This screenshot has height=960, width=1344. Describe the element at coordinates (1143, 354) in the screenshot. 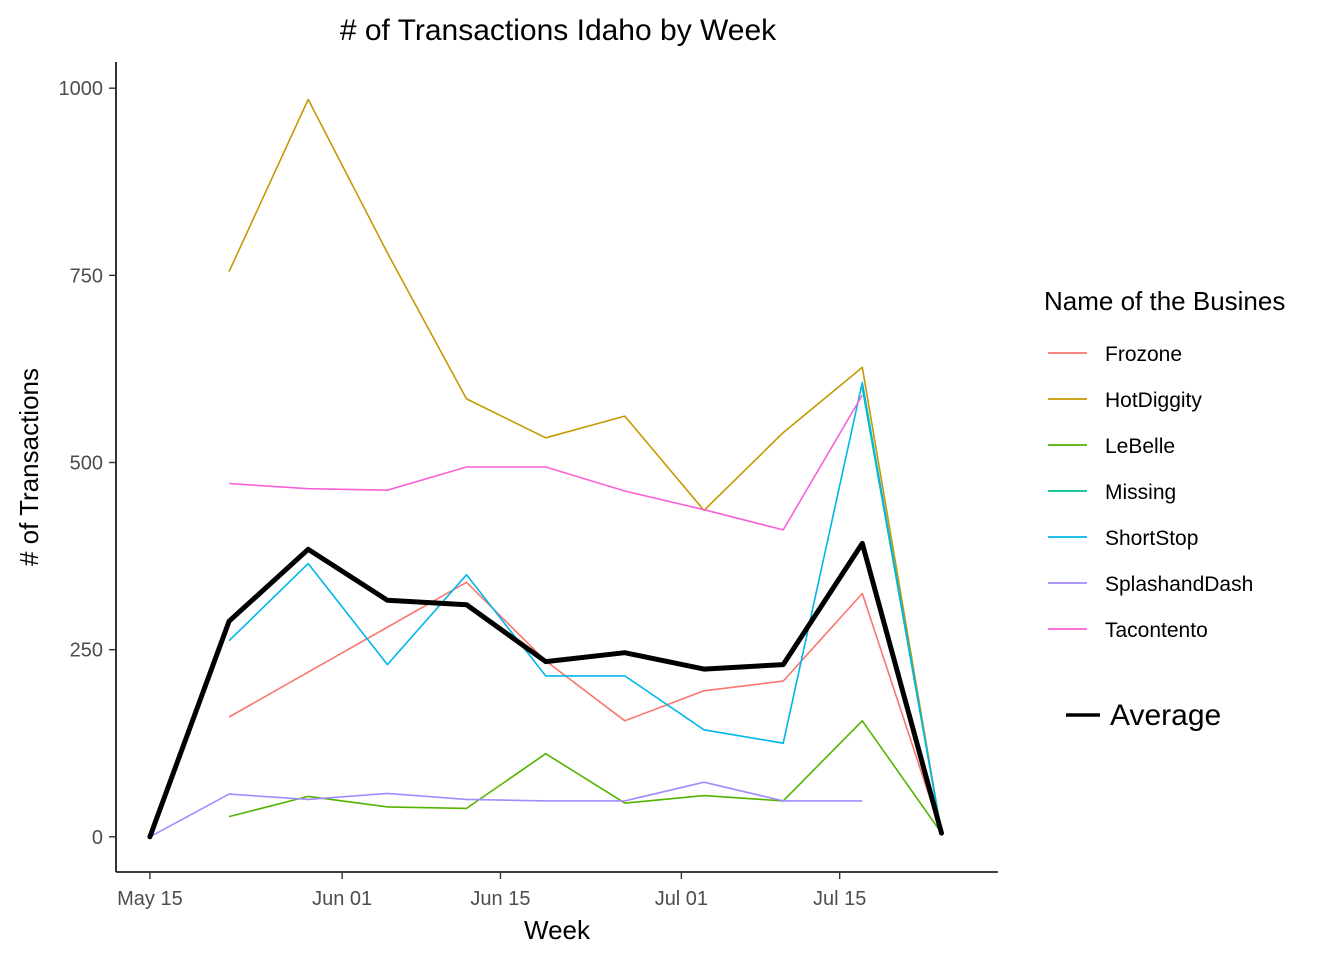

I see `legend-label: Frozone` at that location.